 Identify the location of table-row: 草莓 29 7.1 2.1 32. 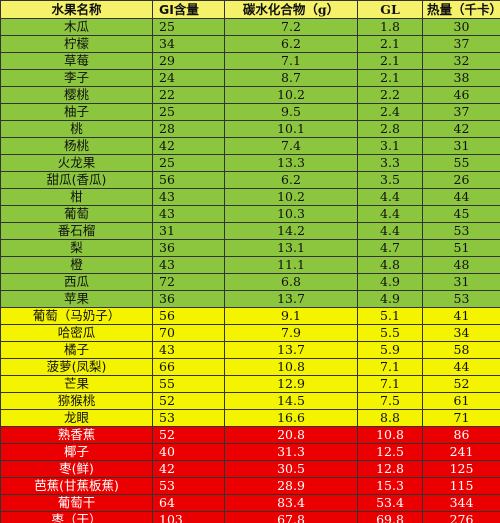
(250, 61).